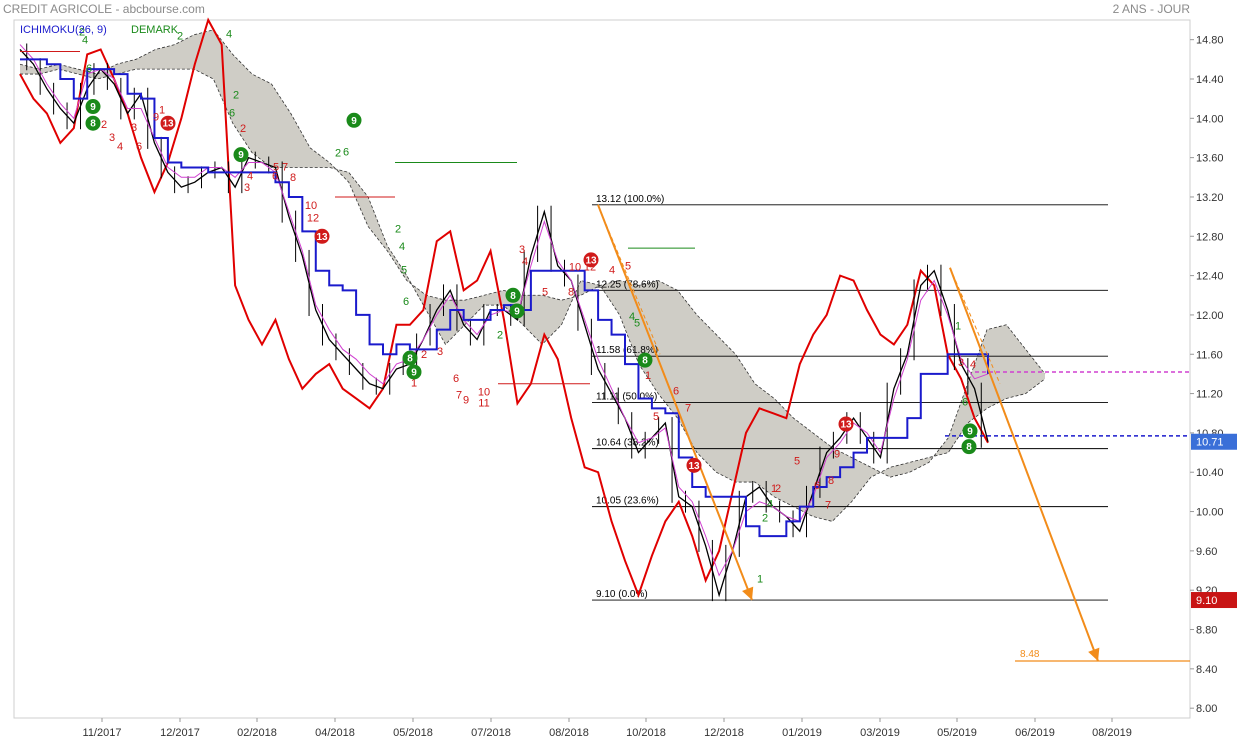  What do you see at coordinates (1210, 41) in the screenshot?
I see `y-tick-label: 14.80` at bounding box center [1210, 41].